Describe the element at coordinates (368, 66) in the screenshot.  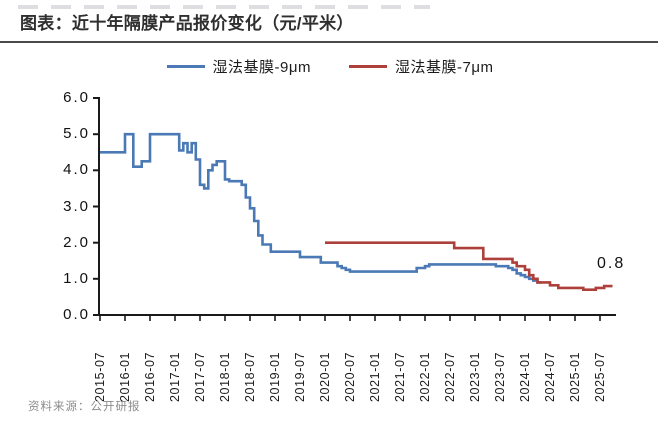
I see `legend-line-swatch-red` at that location.